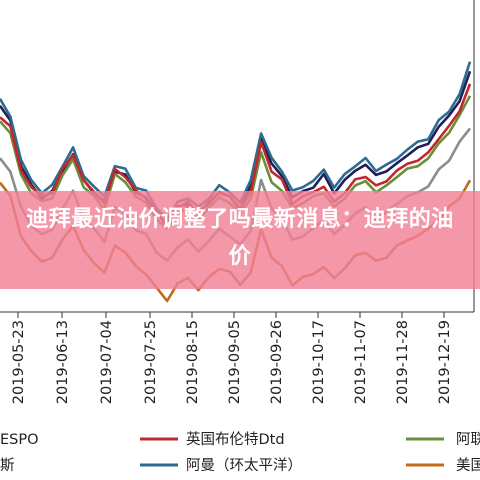 The width and height of the screenshot is (480, 480). Describe the element at coordinates (240, 452) in the screenshot. I see `legend: ESPO 英国布伦特Dtd 阿联斯 阿曼（环太平洋） 美国` at that location.